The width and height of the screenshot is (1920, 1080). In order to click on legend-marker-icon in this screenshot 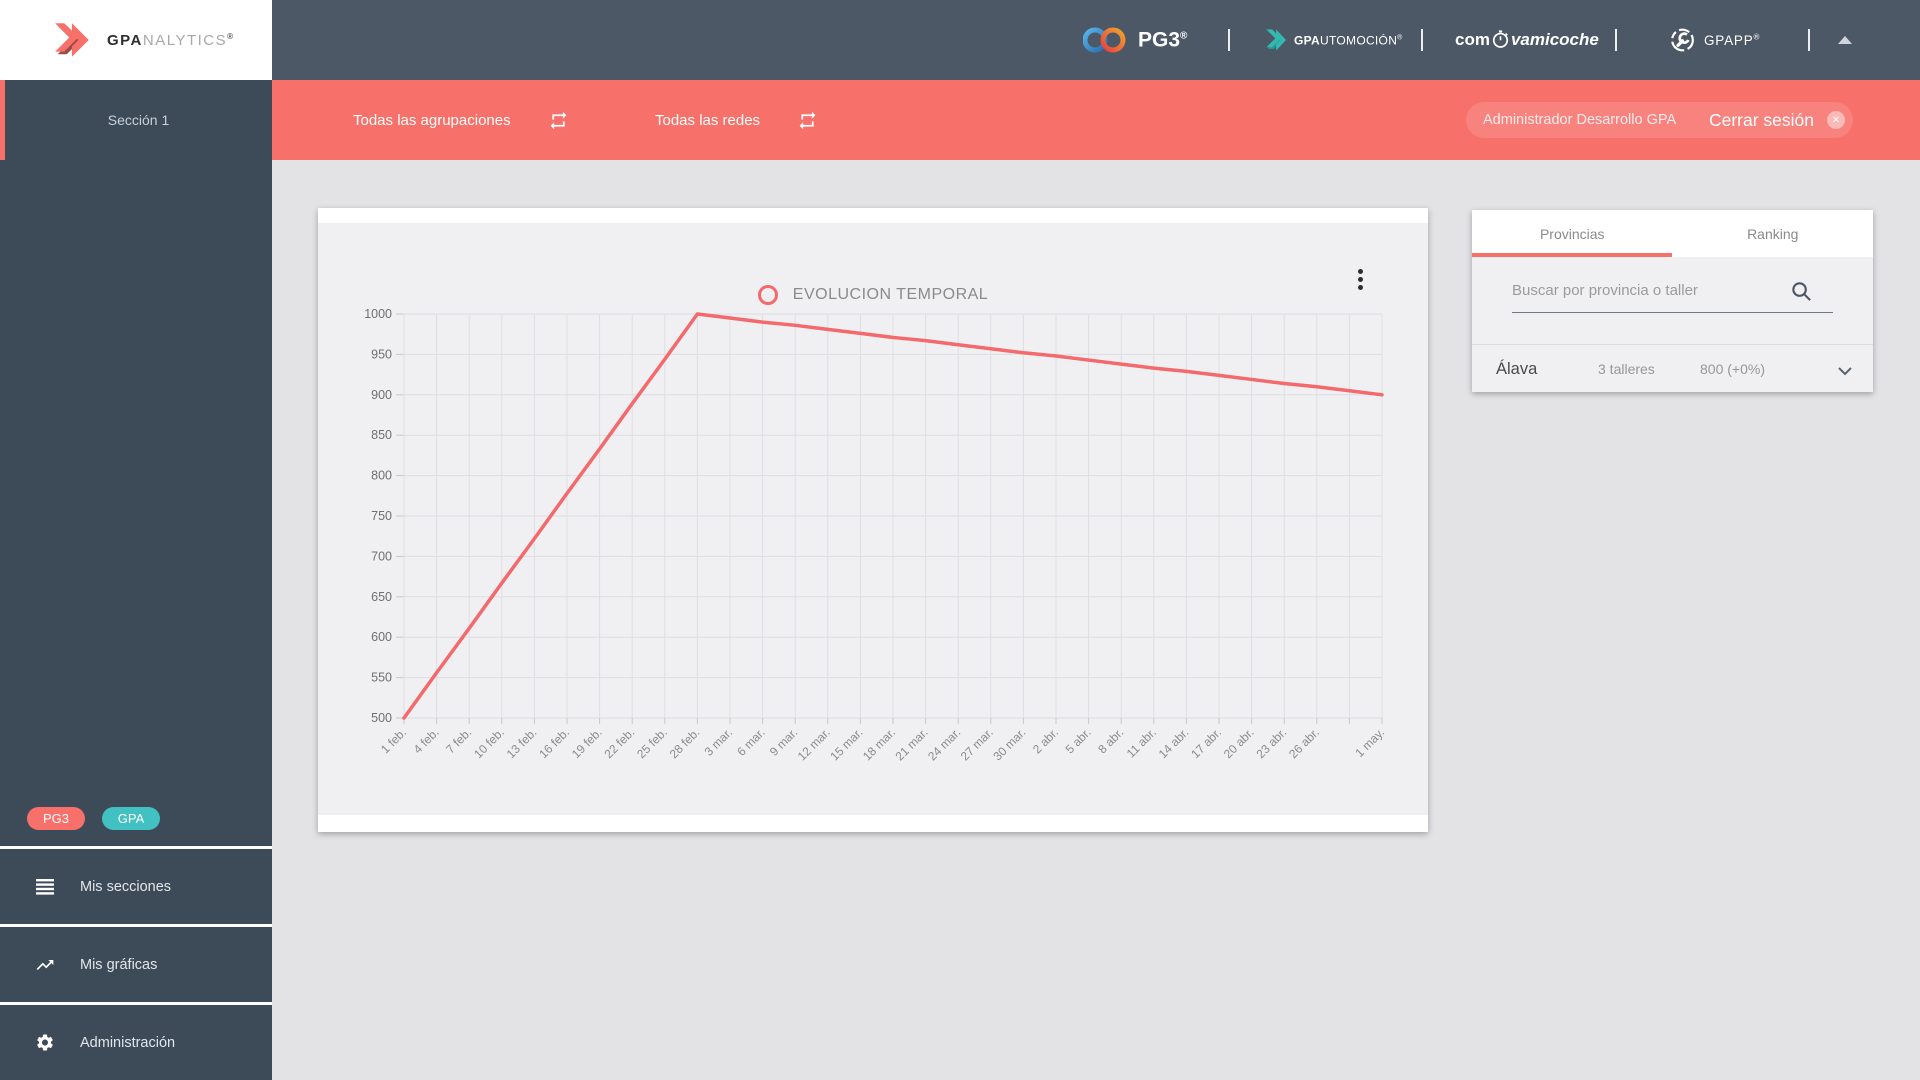, I will do `click(767, 295)`.